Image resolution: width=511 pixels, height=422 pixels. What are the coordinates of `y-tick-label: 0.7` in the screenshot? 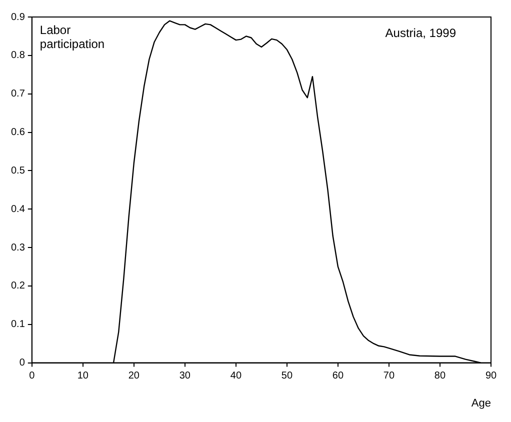 It's located at (18, 94).